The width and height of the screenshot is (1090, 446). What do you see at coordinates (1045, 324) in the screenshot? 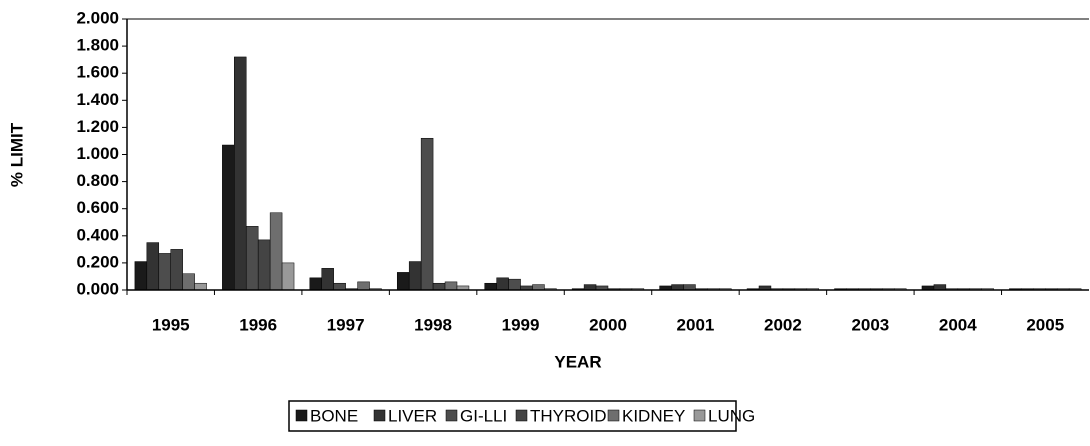
I see `x-tick-label: 2005` at bounding box center [1045, 324].